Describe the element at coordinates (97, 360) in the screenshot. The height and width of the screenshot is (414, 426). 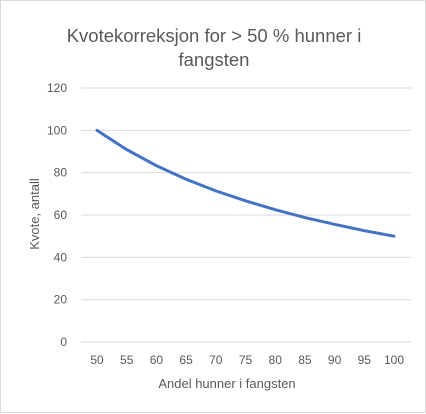
I see `x-tick-label: 50` at that location.